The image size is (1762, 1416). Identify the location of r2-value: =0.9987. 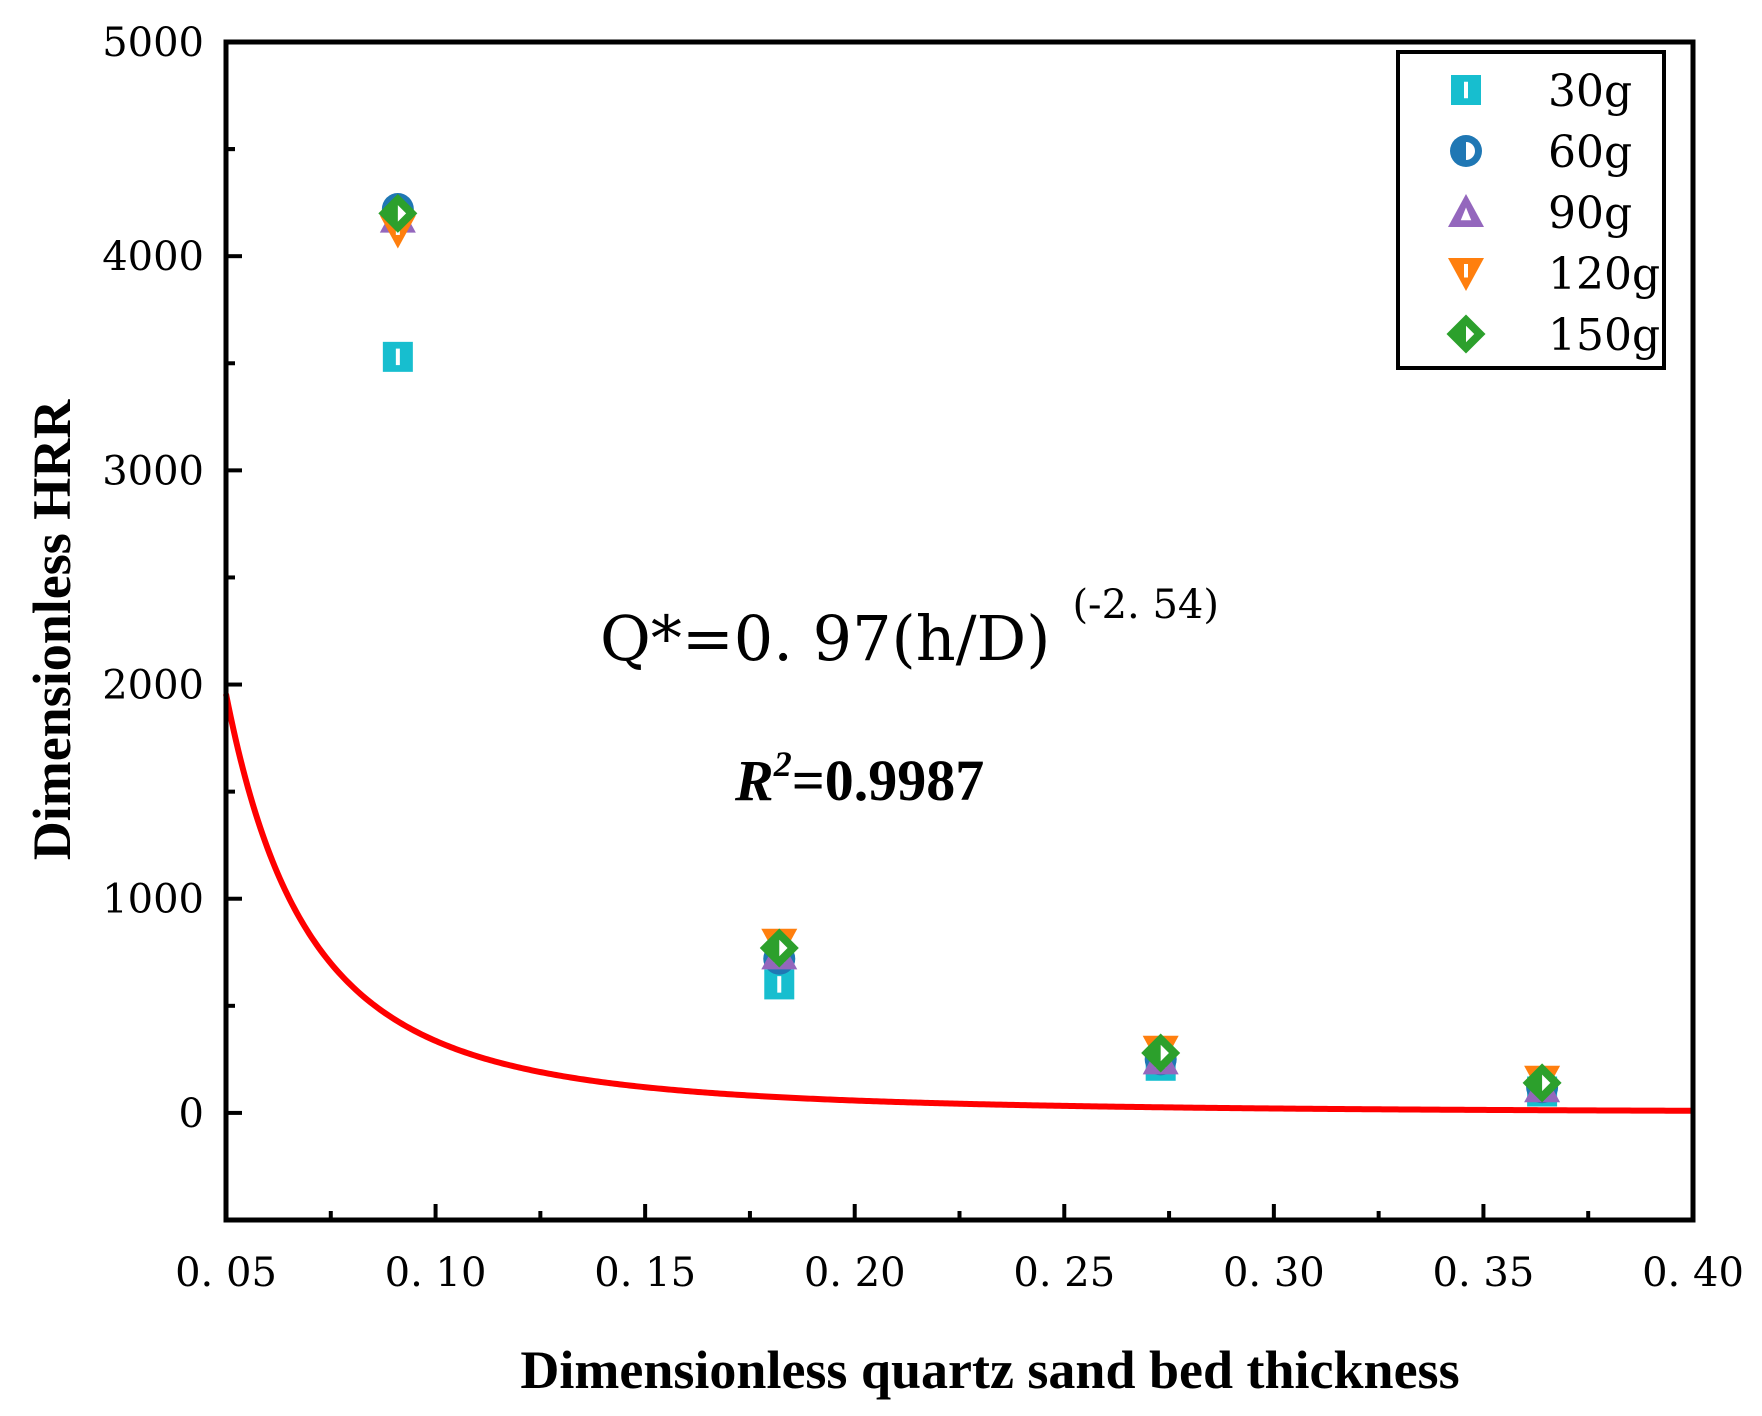
(888, 780).